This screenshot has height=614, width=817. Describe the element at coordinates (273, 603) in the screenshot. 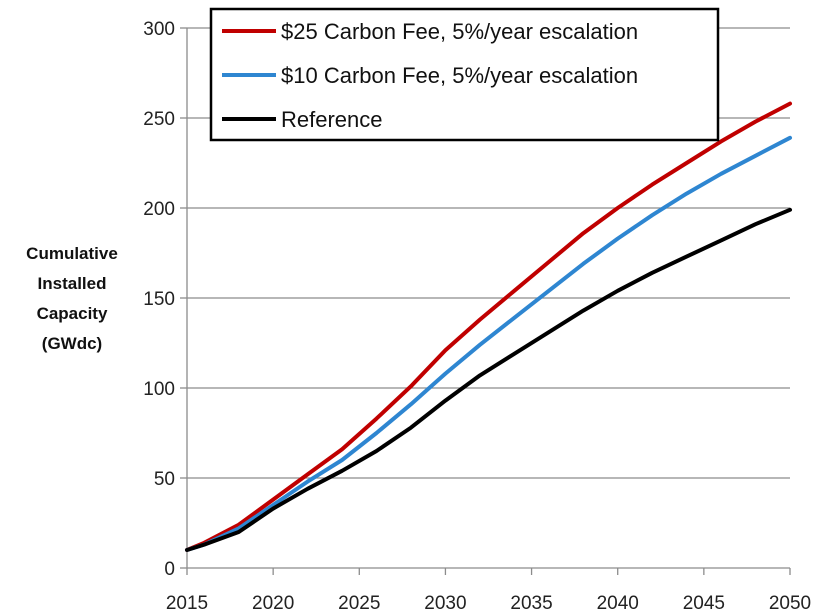

I see `x-tick-label: 2020` at that location.